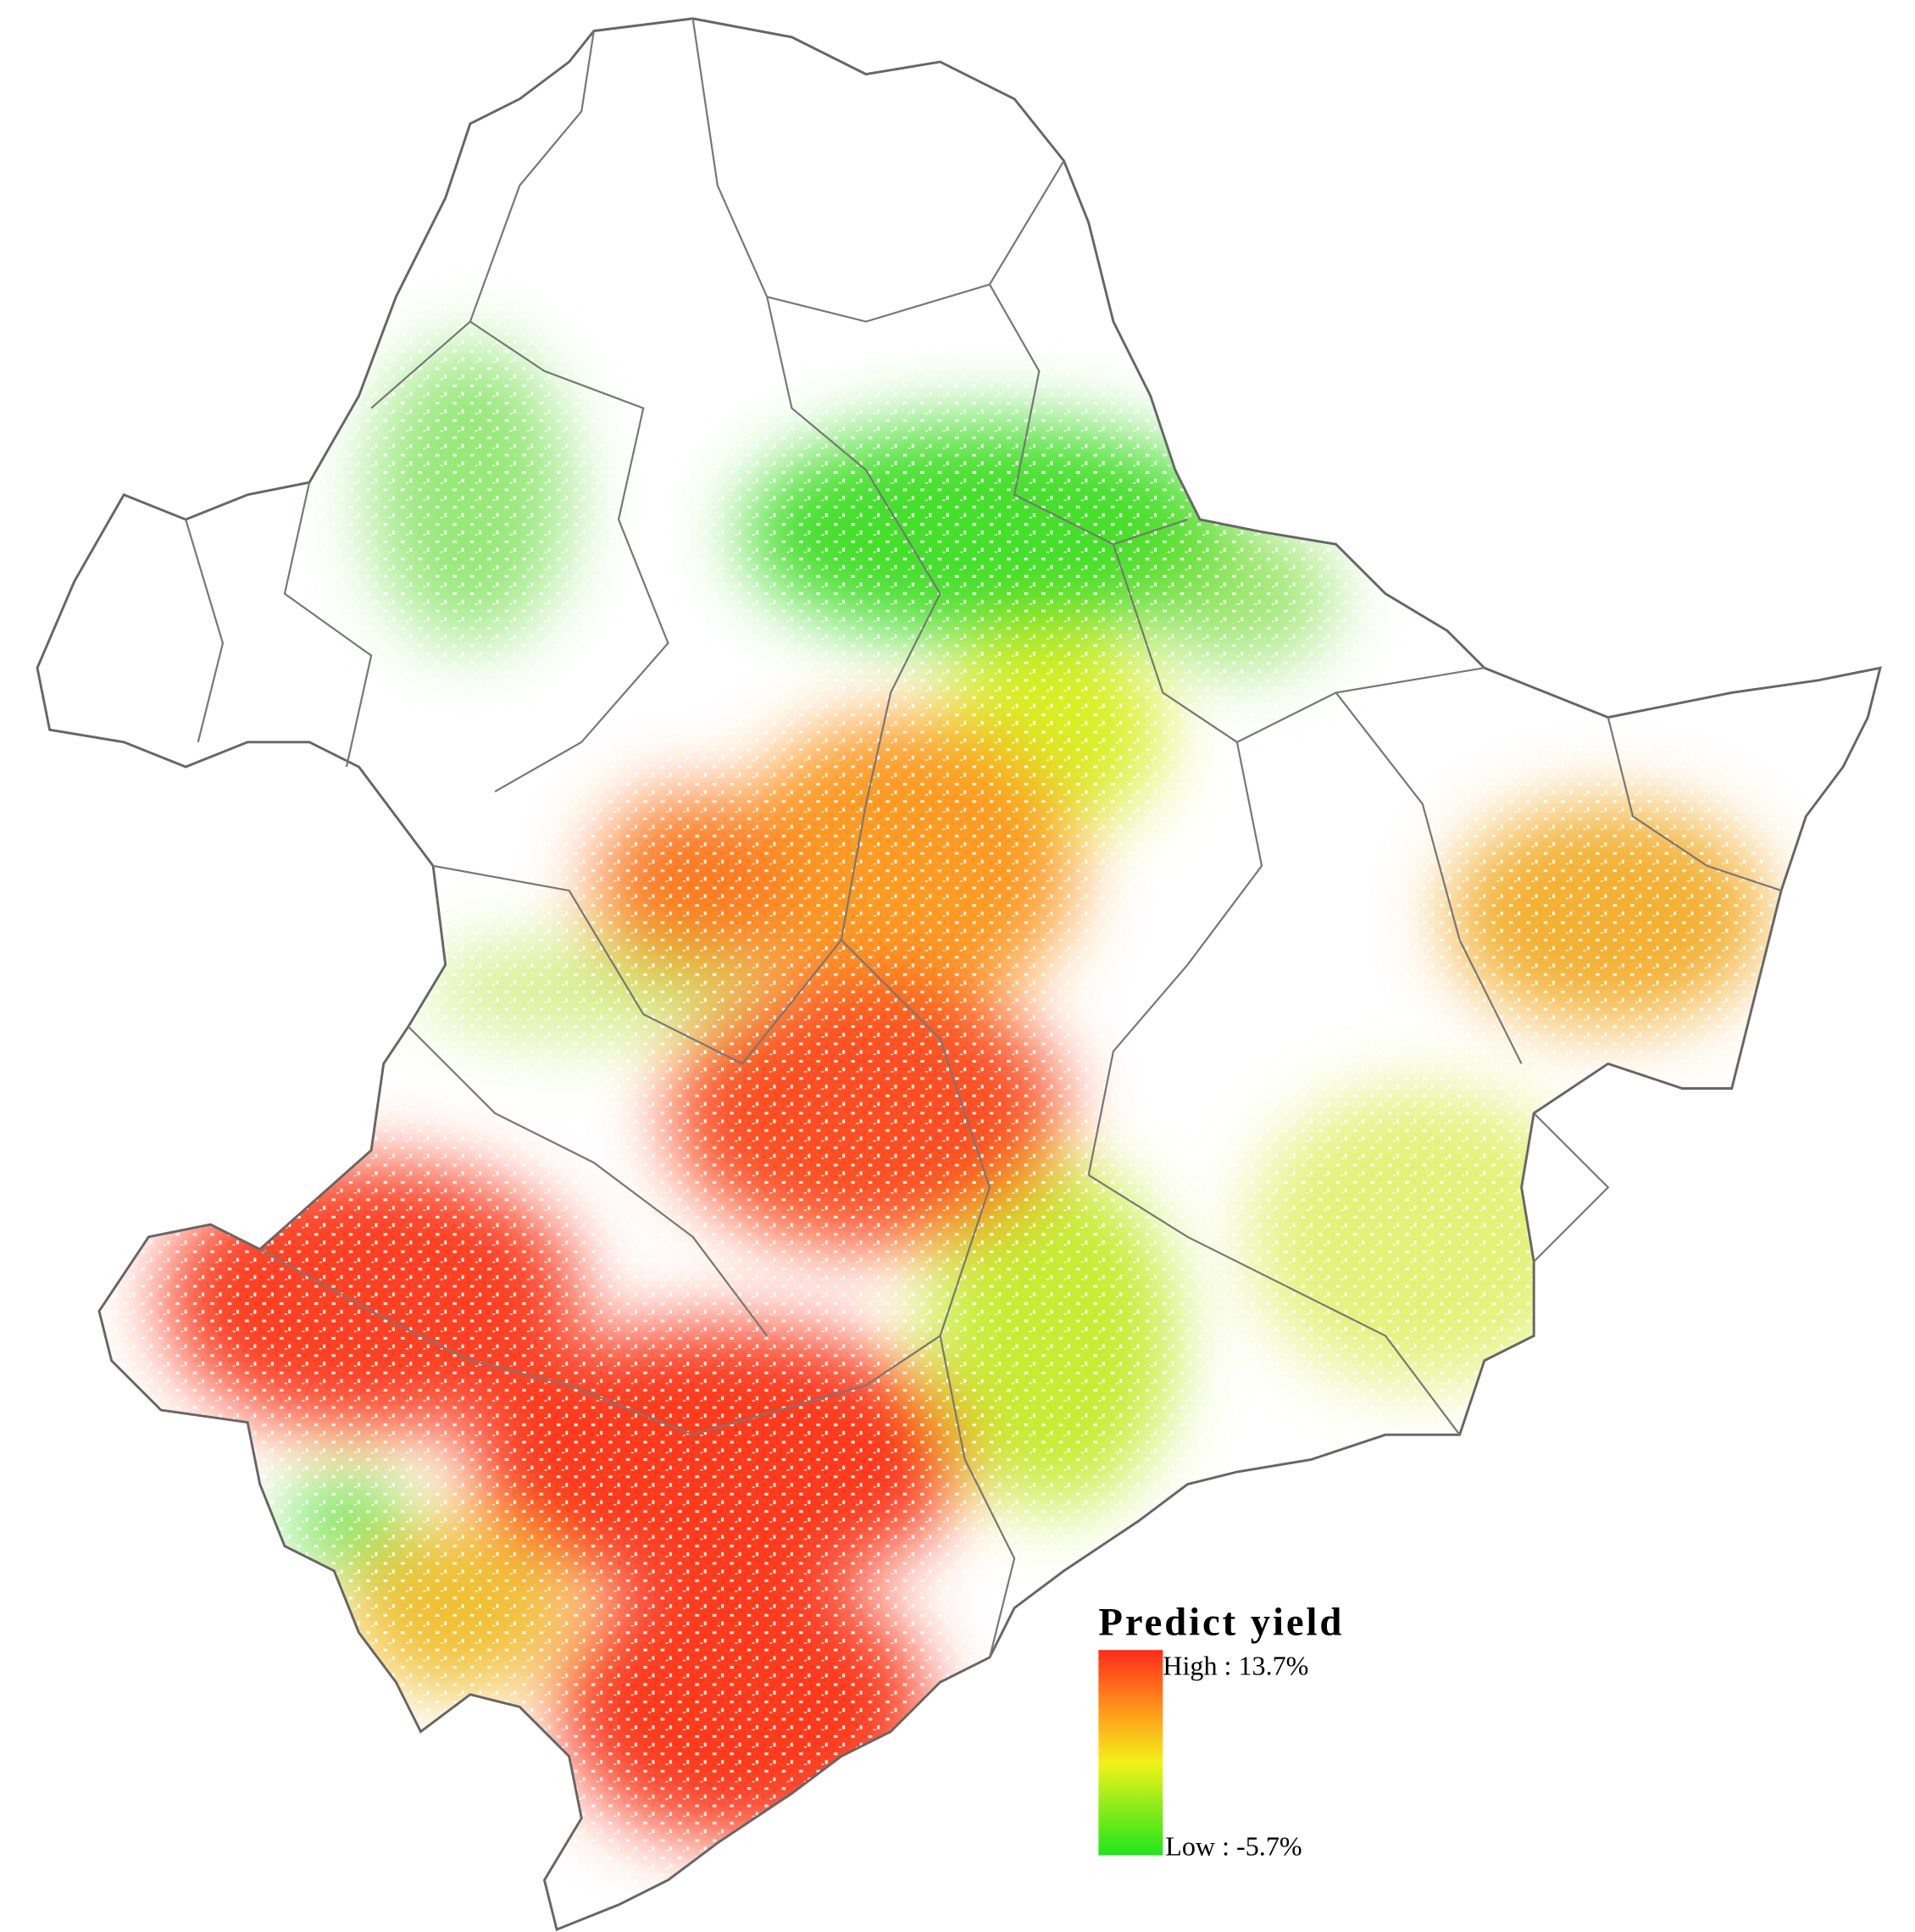 The height and width of the screenshot is (1932, 1915). Describe the element at coordinates (1130, 1753) in the screenshot. I see `legend-ramp` at that location.